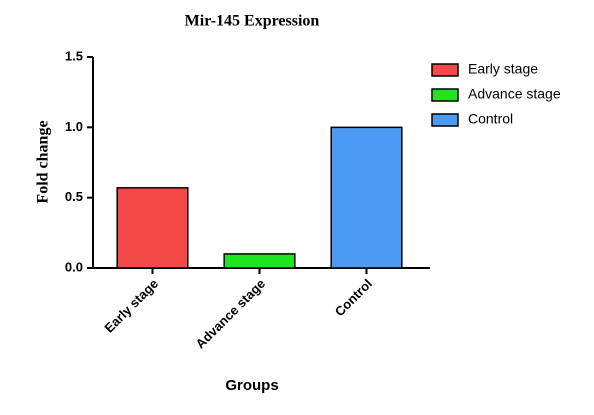  Describe the element at coordinates (490, 119) in the screenshot. I see `legend-label: Control` at that location.